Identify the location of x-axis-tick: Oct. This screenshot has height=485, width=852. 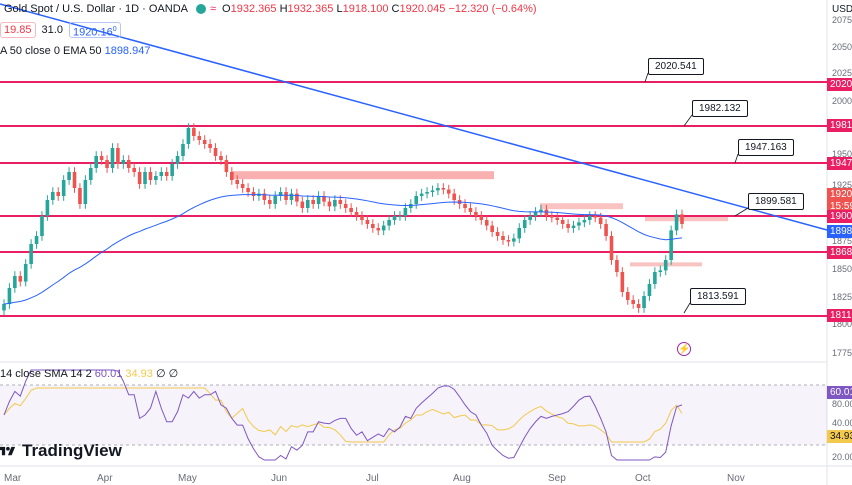
(643, 478).